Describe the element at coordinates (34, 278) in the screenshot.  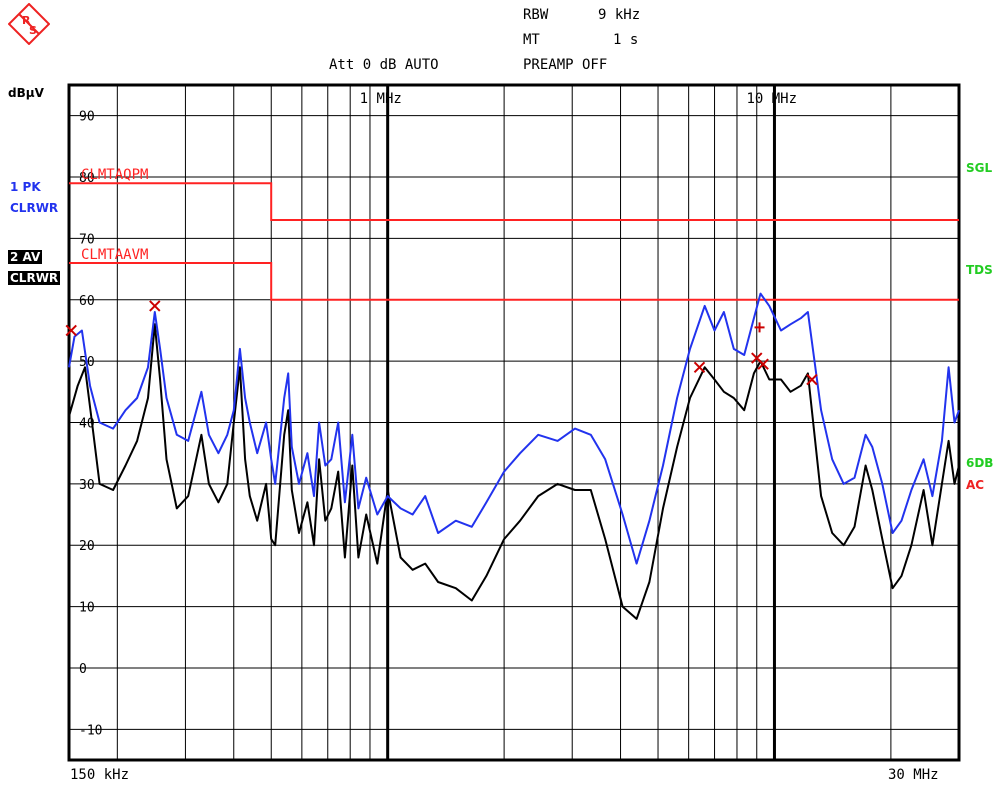
I see `trace2-mode: CLRWR` at that location.